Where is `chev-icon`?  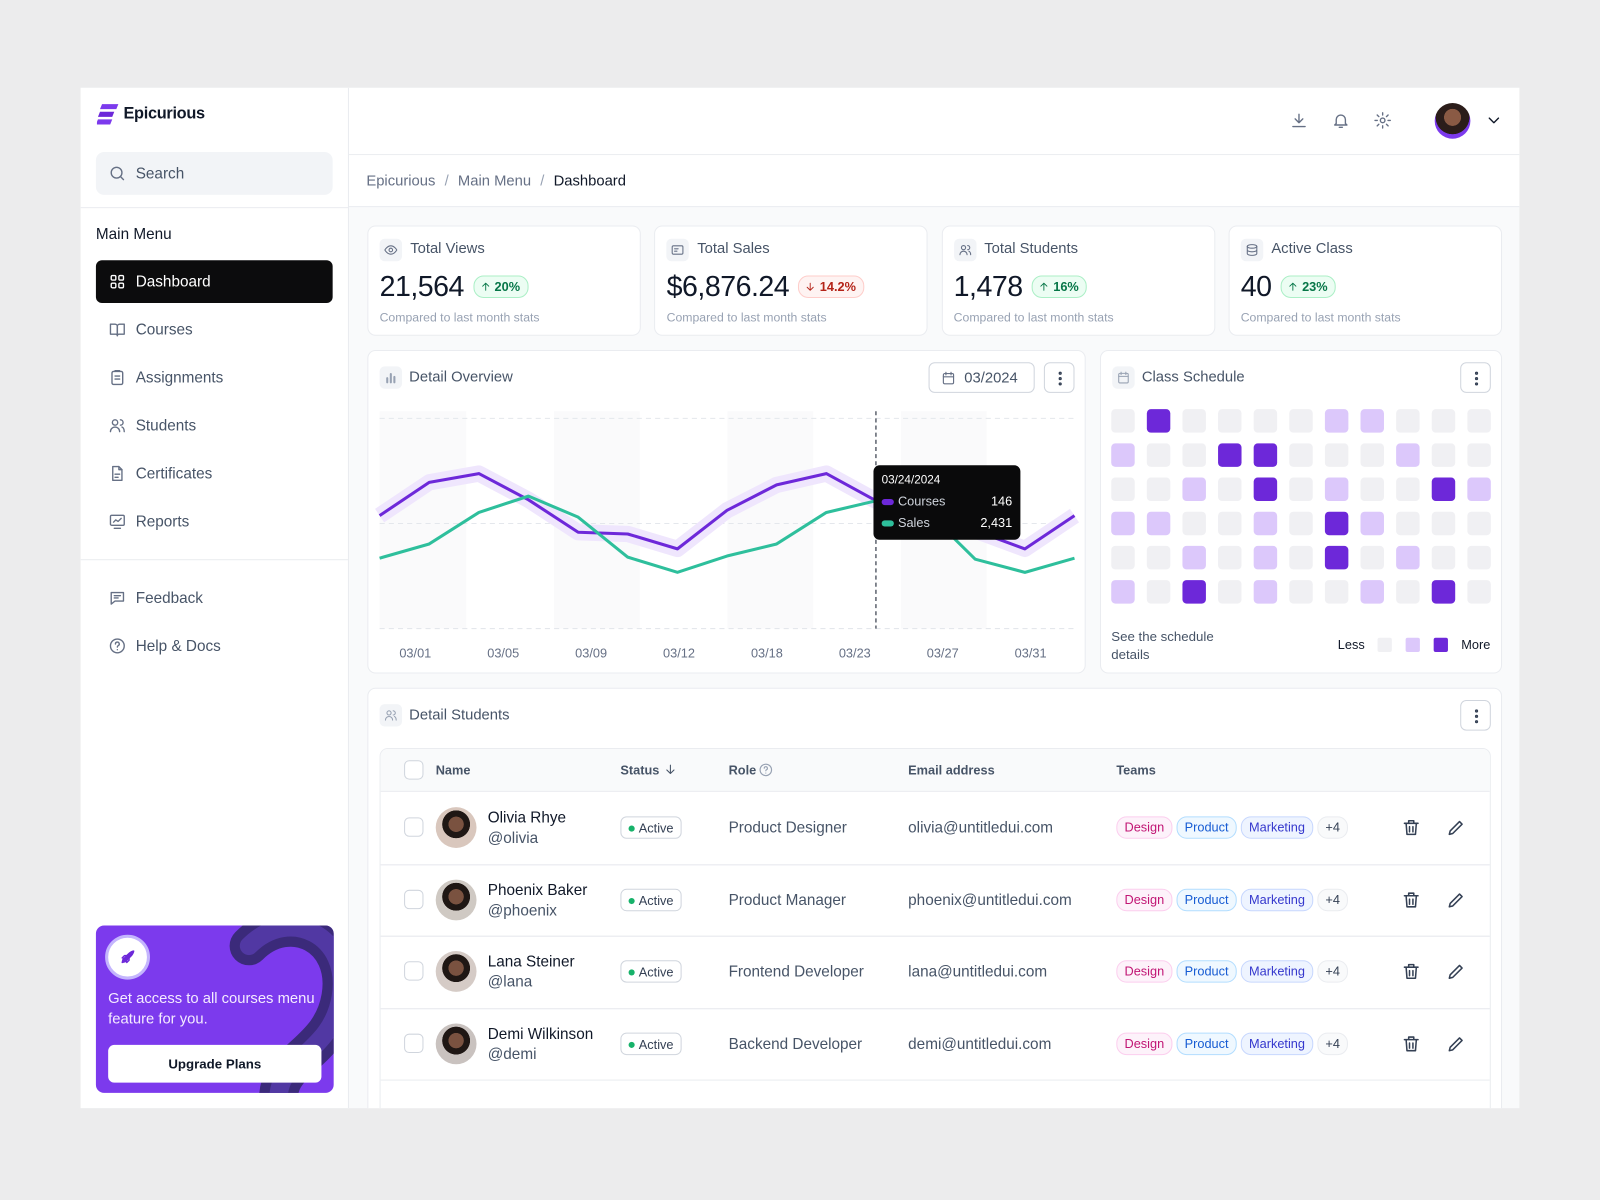 chev-icon is located at coordinates (1494, 120).